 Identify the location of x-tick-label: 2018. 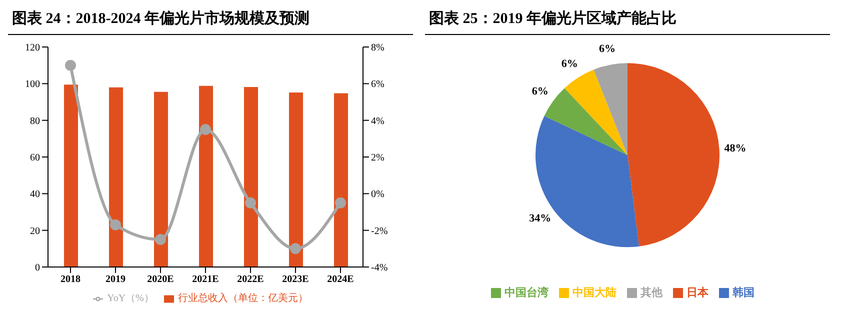
(70, 280).